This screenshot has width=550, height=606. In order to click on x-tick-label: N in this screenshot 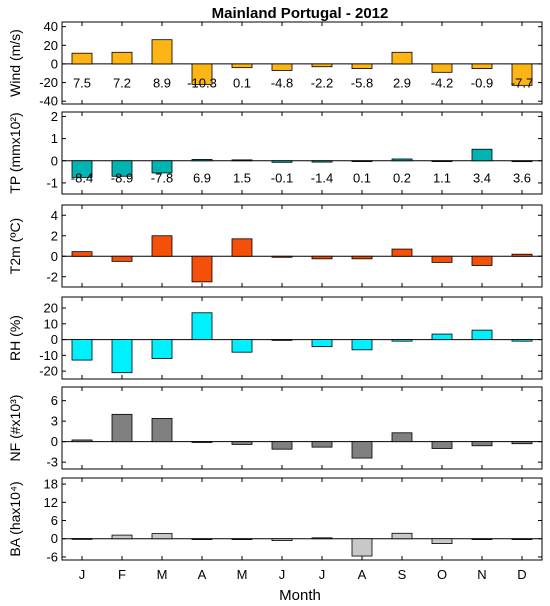, I will do `click(481, 574)`.